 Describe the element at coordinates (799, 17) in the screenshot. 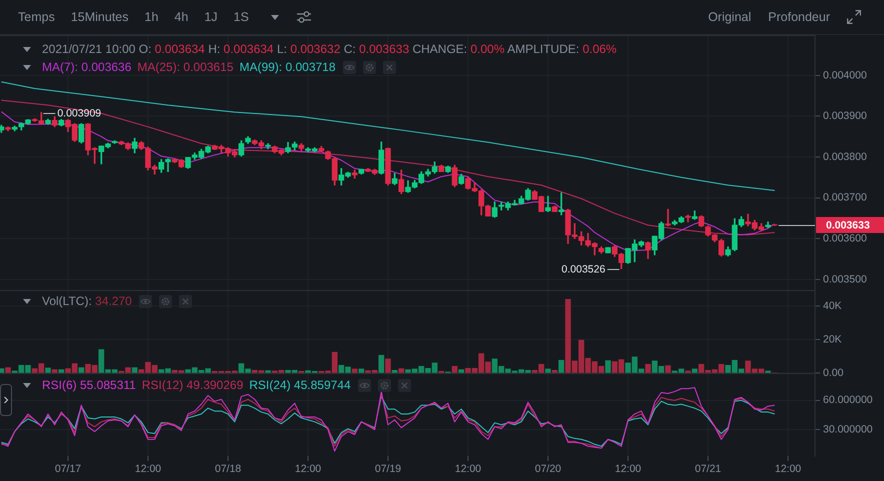

I see `text: Profondeur` at that location.